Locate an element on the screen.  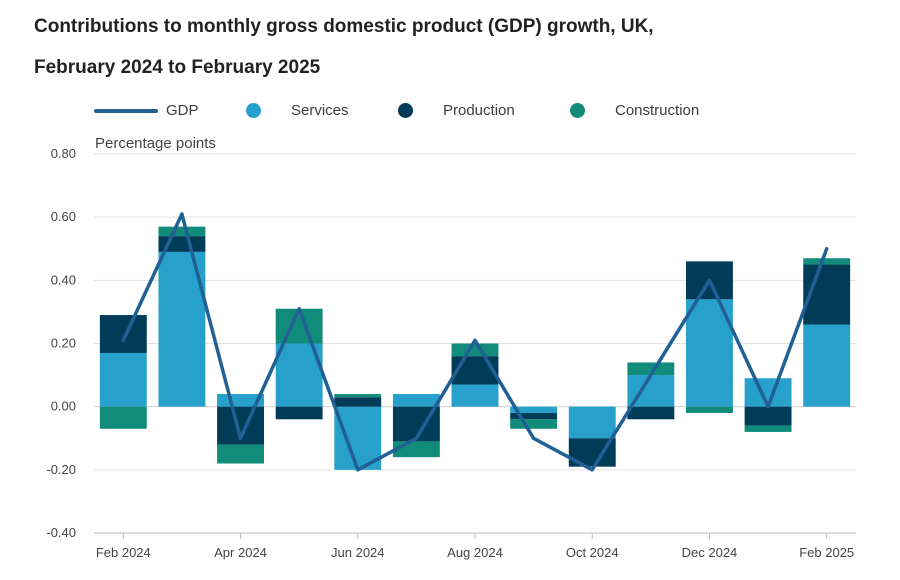
y-axis-ticks: -0.40 -0.20 0.00 0.20 0.40 0.60 0.80 is located at coordinates (61, 343).